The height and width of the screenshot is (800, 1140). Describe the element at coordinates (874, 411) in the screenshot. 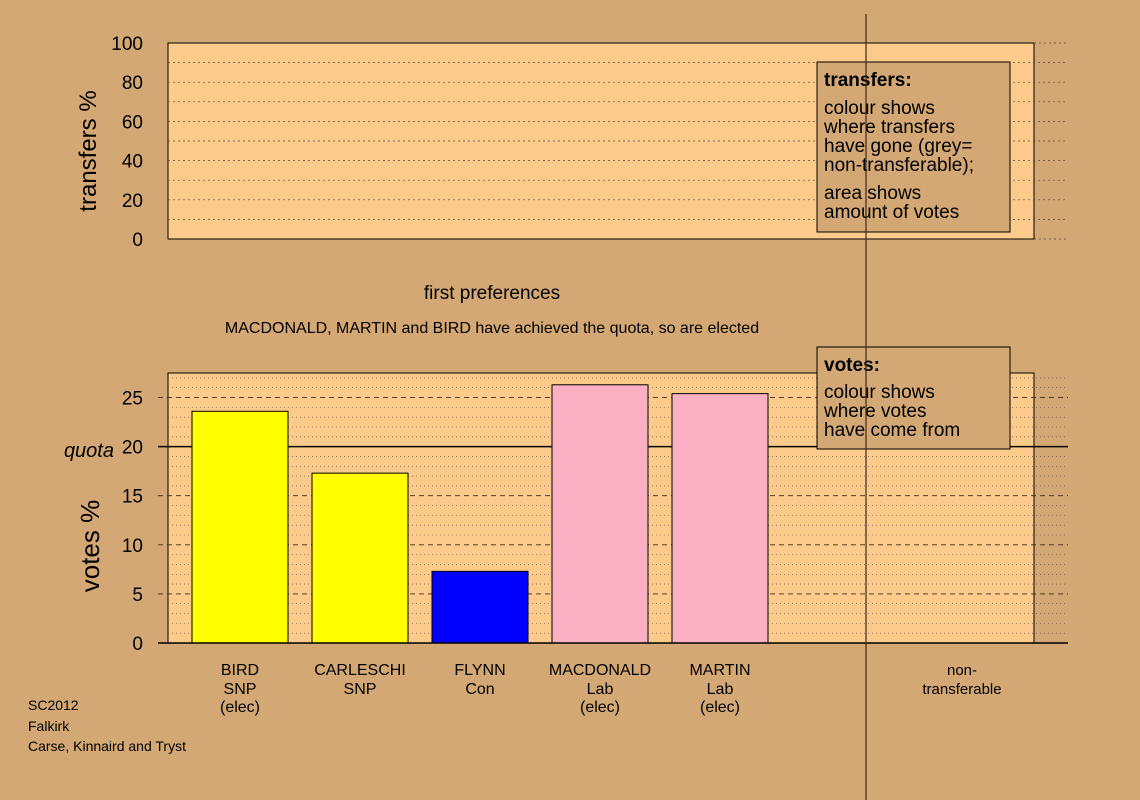

I see `votes-legend-line: where votes` at that location.